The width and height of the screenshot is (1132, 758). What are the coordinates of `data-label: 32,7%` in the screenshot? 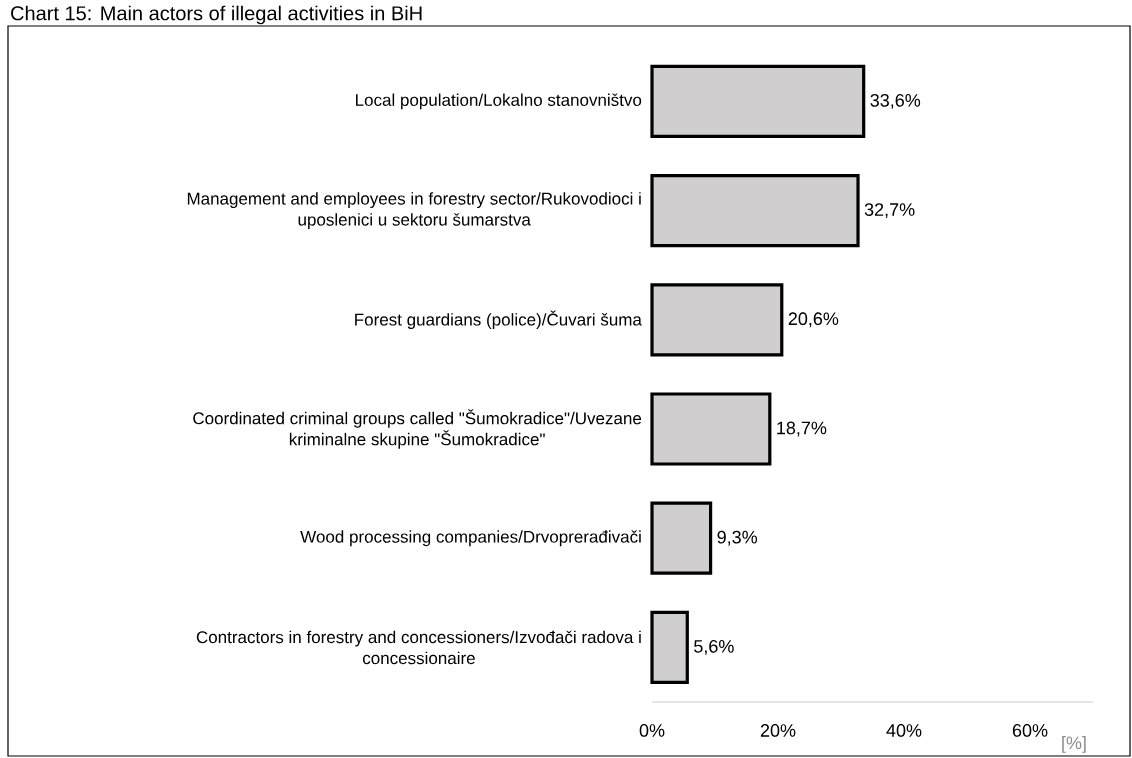 It's located at (889, 210).